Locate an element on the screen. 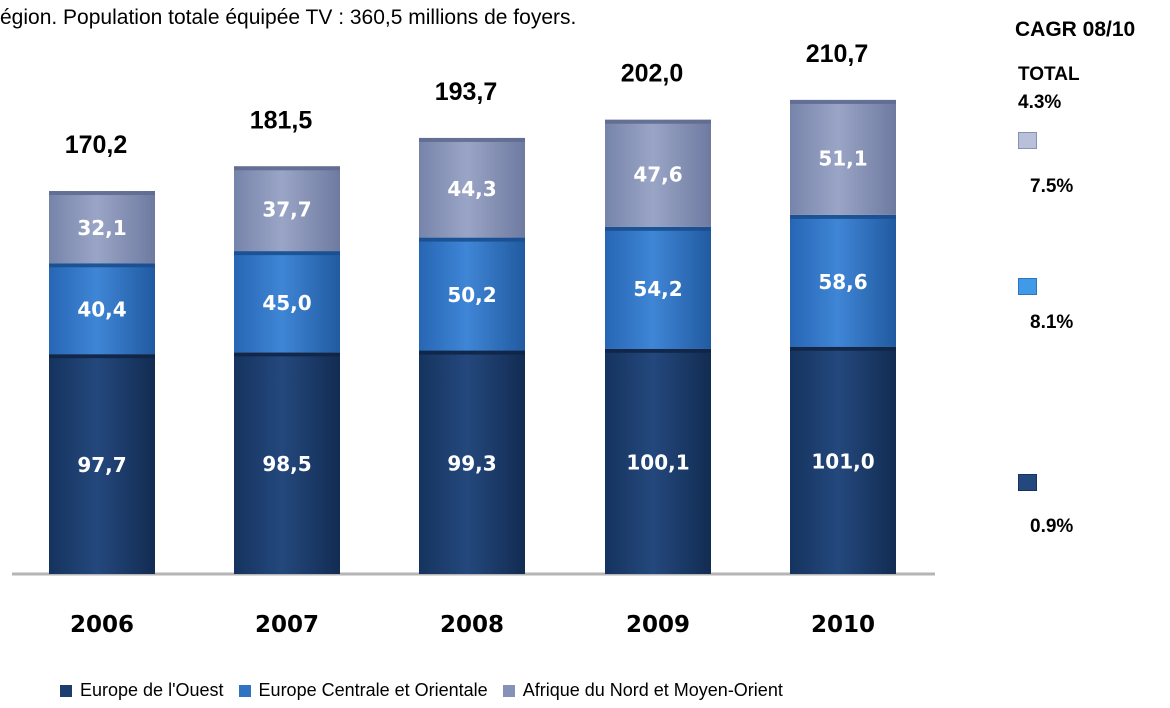  bar-value-label: 50,2 is located at coordinates (471, 295).